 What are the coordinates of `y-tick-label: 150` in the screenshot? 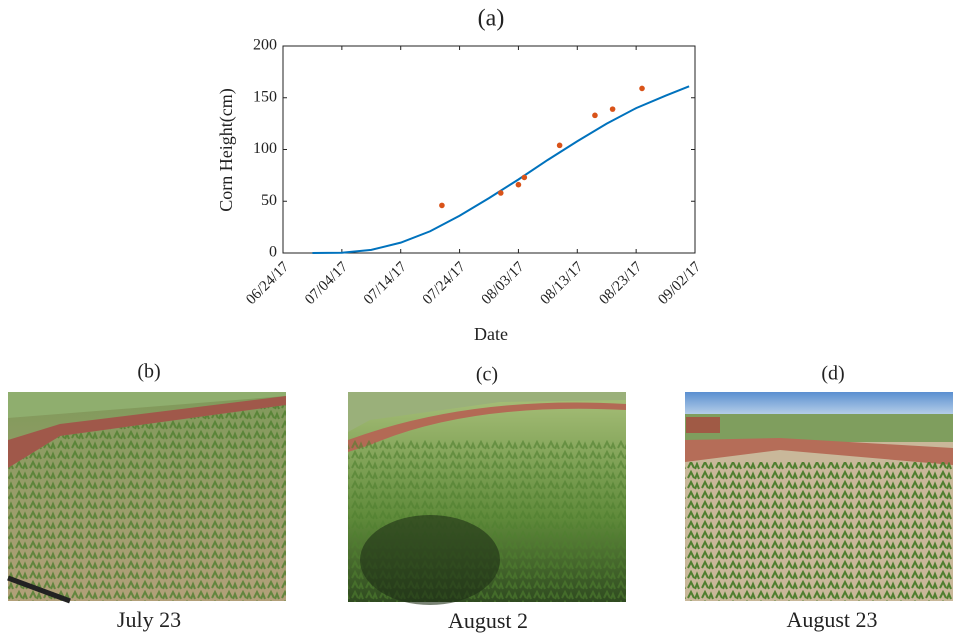 It's located at (265, 96).